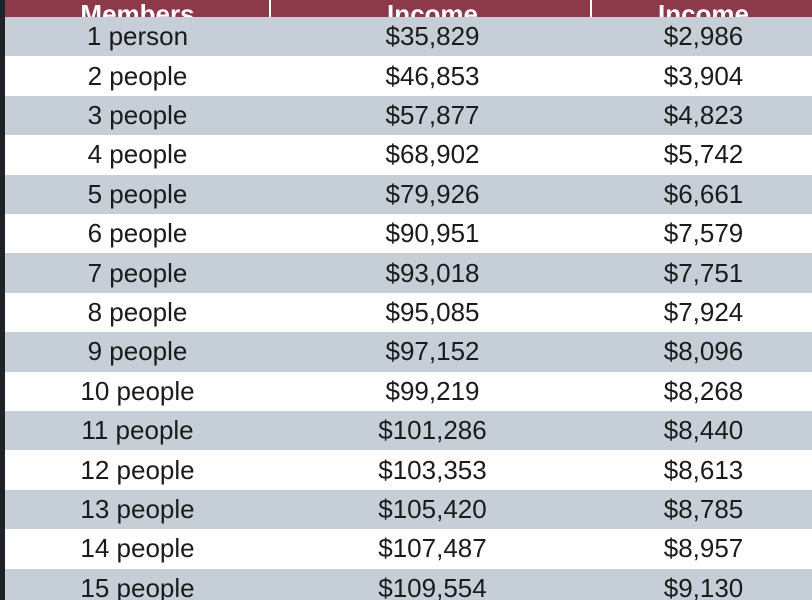  Describe the element at coordinates (432, 75) in the screenshot. I see `table-cell: $46,853` at that location.